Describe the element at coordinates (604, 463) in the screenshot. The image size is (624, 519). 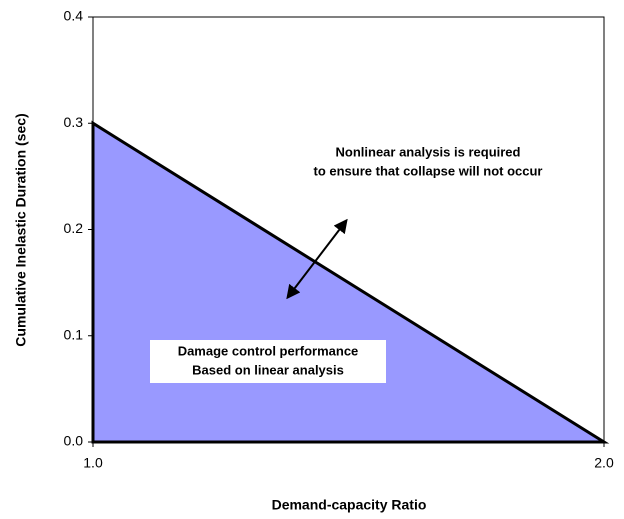
I see `x-tick-label: 2.0` at that location.